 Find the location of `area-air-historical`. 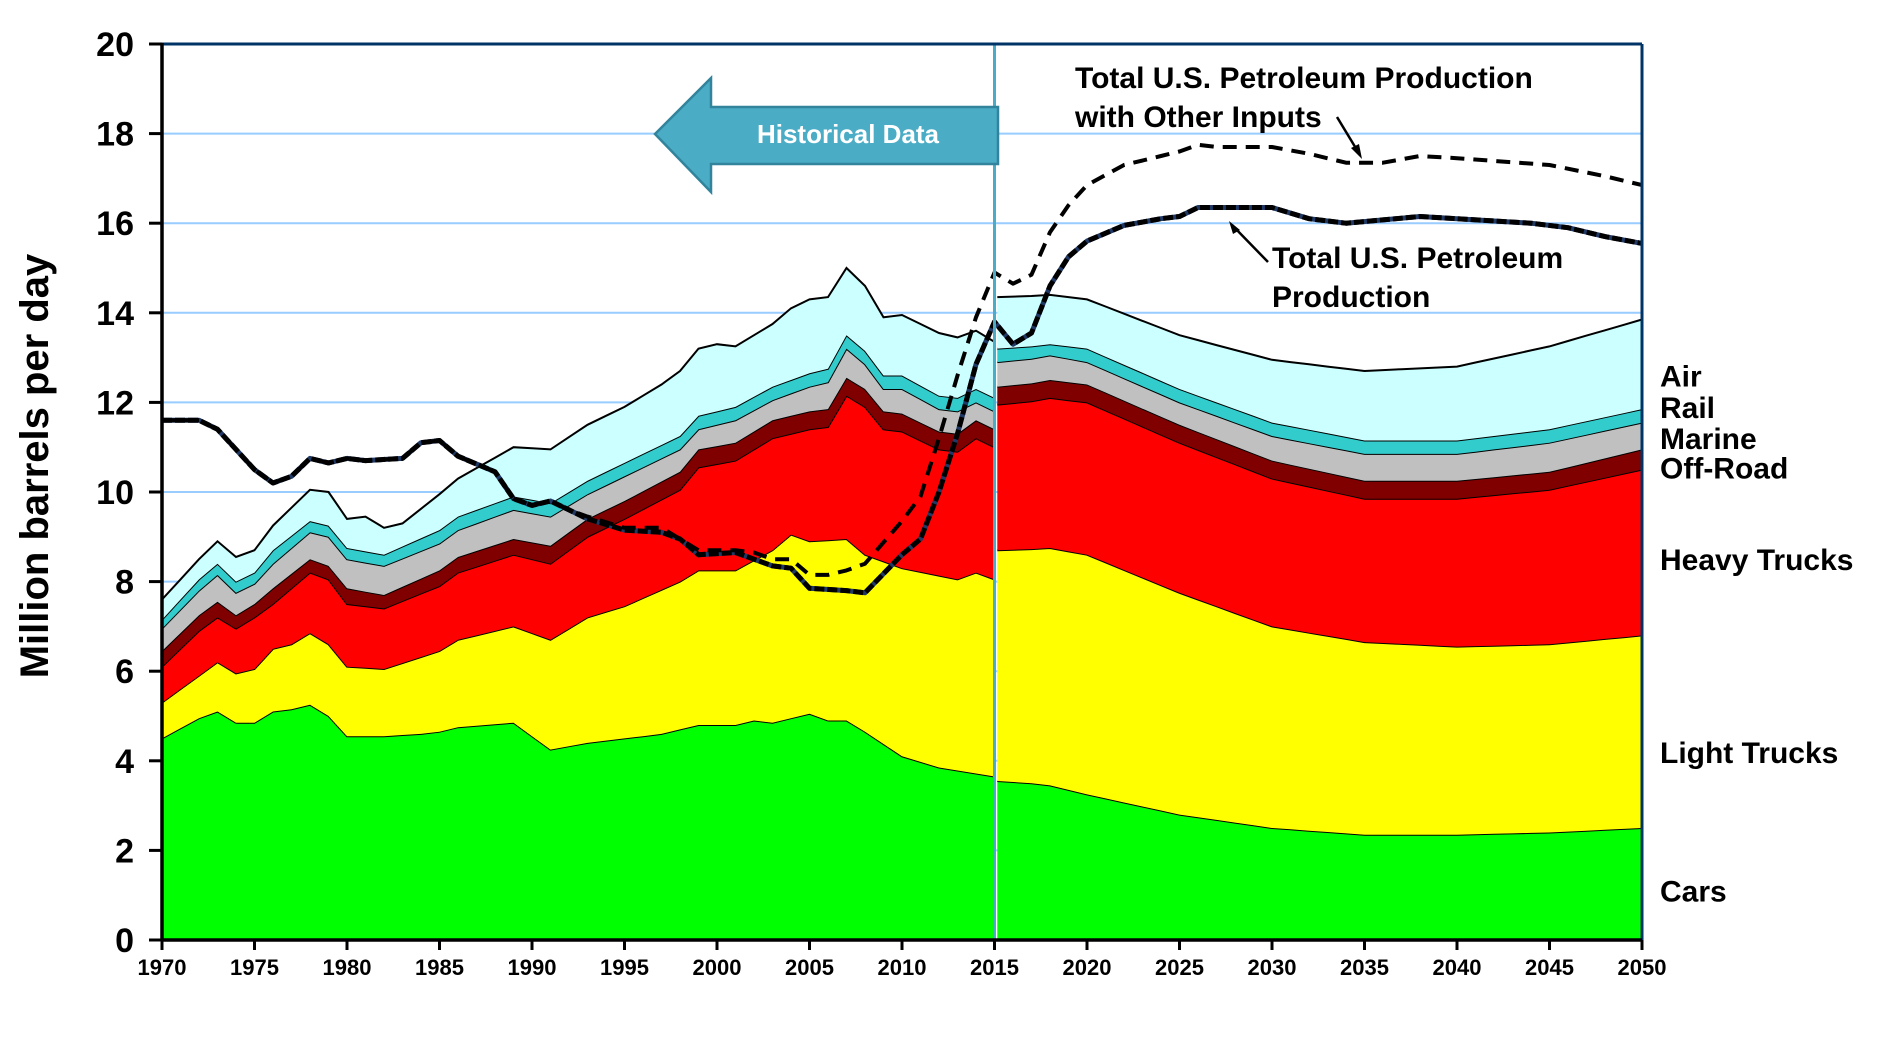

area-air-historical is located at coordinates (578, 444).